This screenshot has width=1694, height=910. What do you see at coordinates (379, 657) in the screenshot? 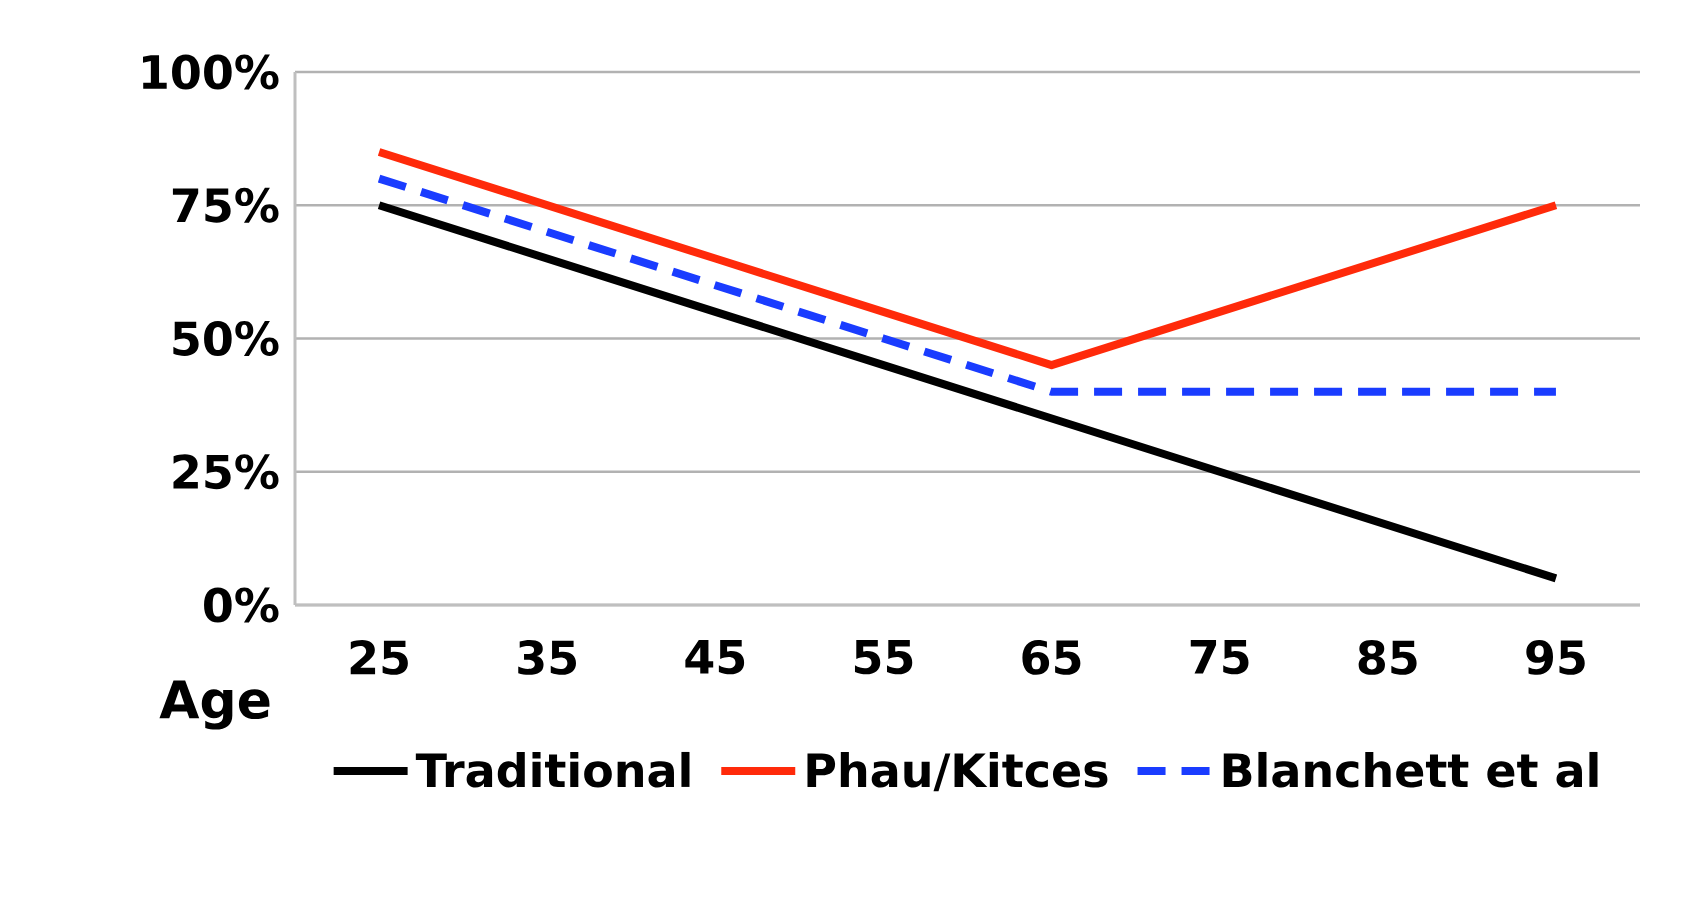
I see `x-tick-label: 25` at bounding box center [379, 657].